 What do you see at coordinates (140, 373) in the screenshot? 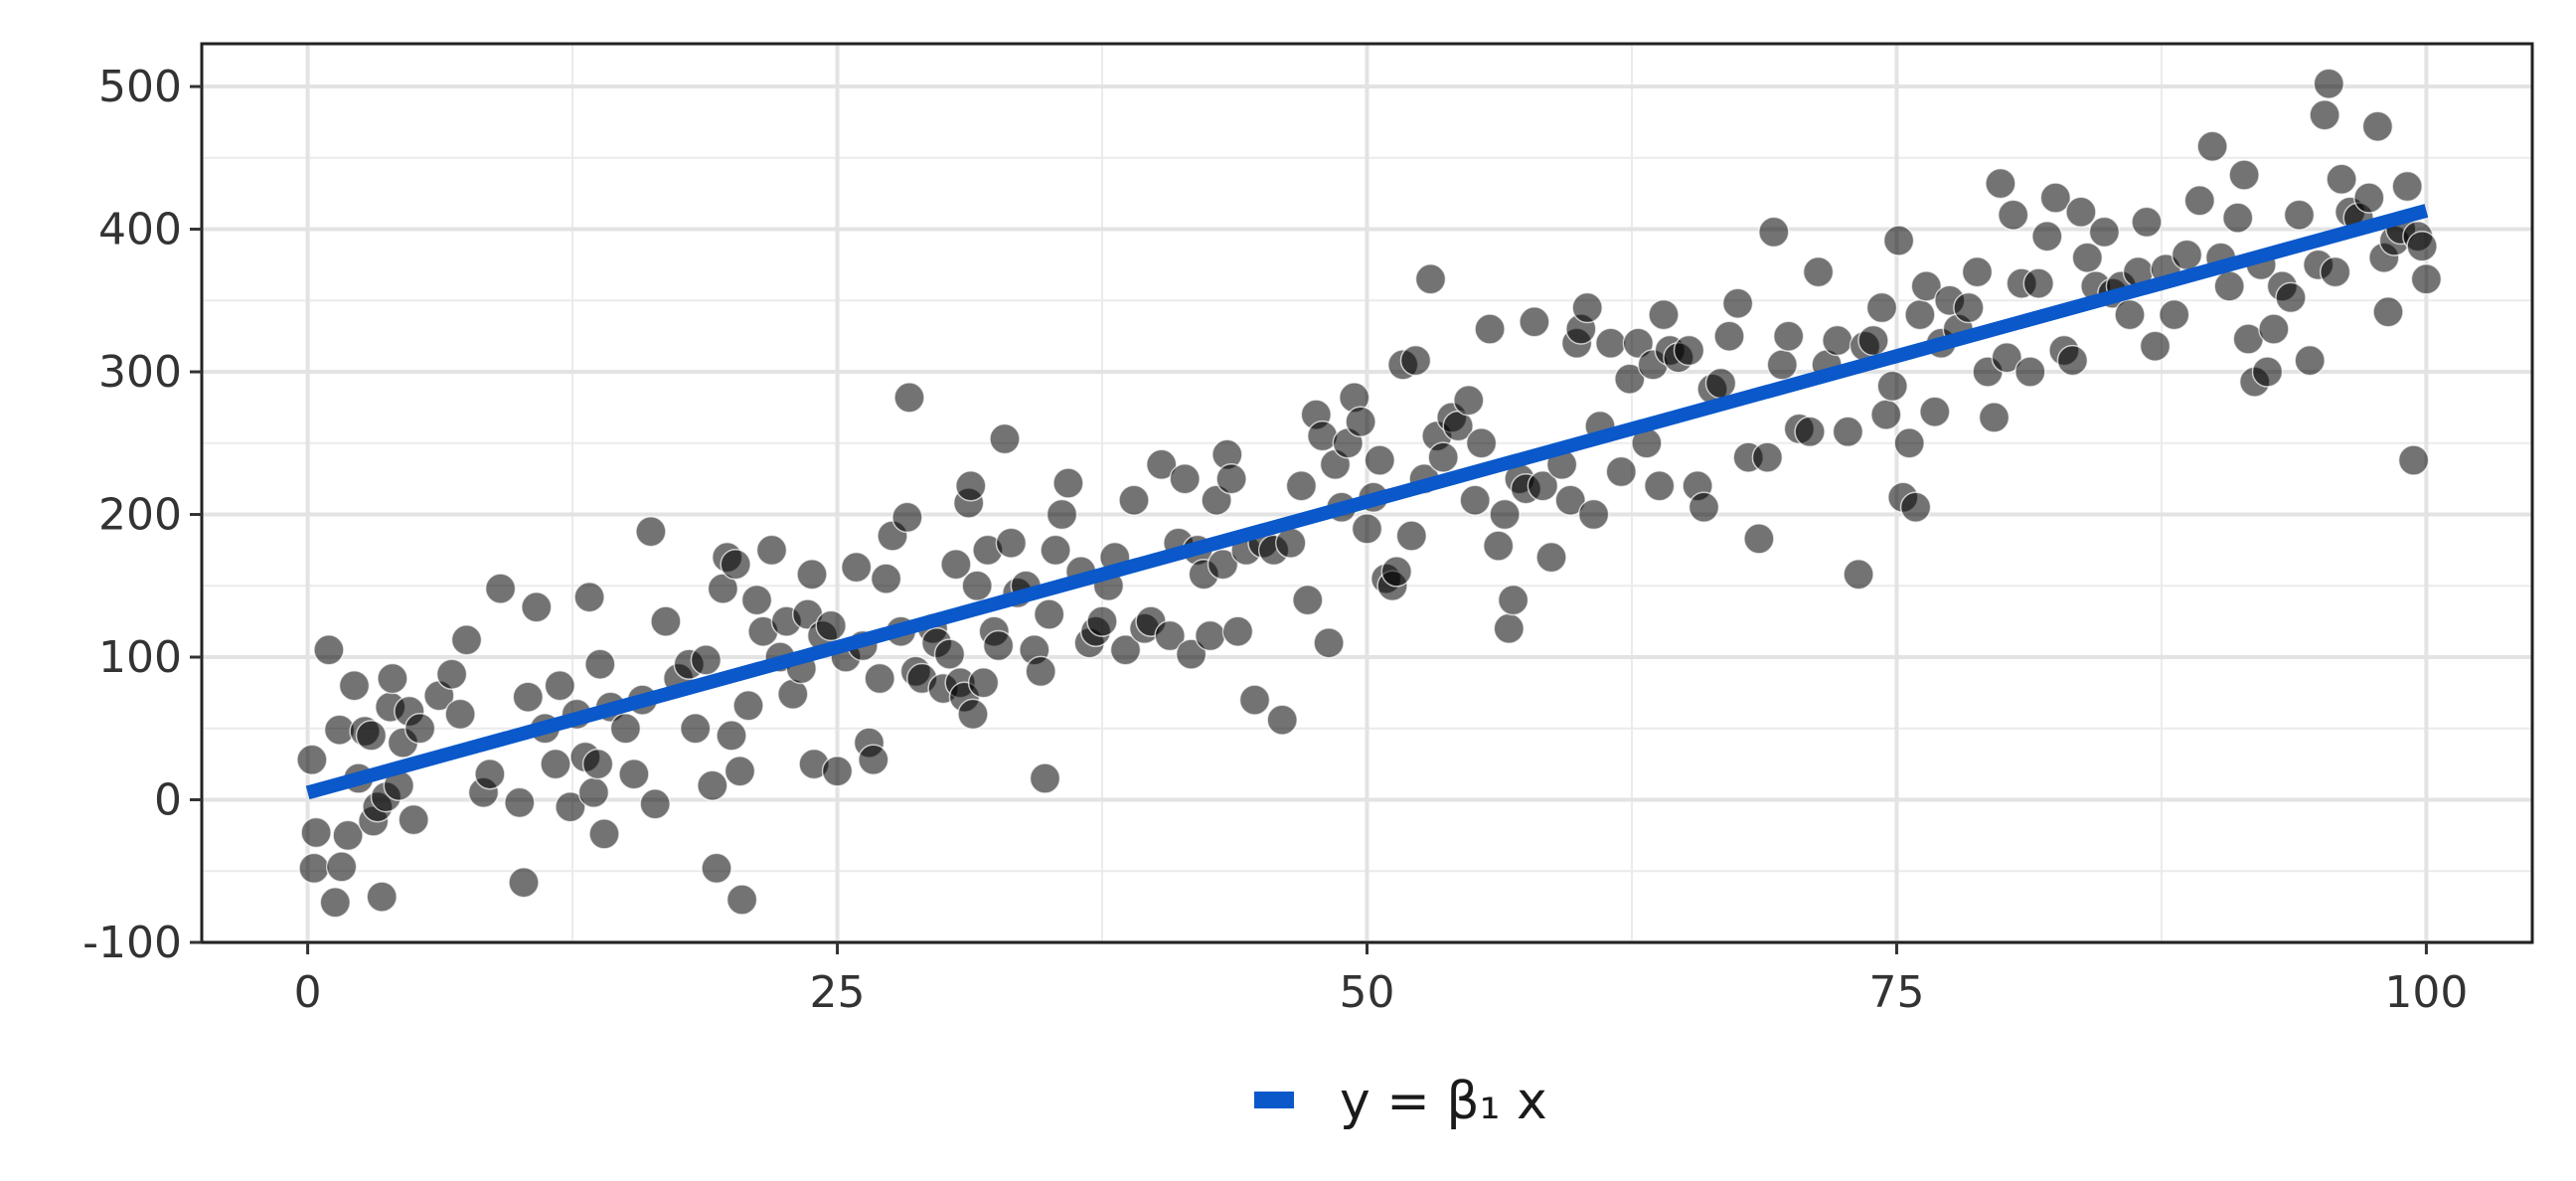
I see `y-tick-label: 300` at bounding box center [140, 373].